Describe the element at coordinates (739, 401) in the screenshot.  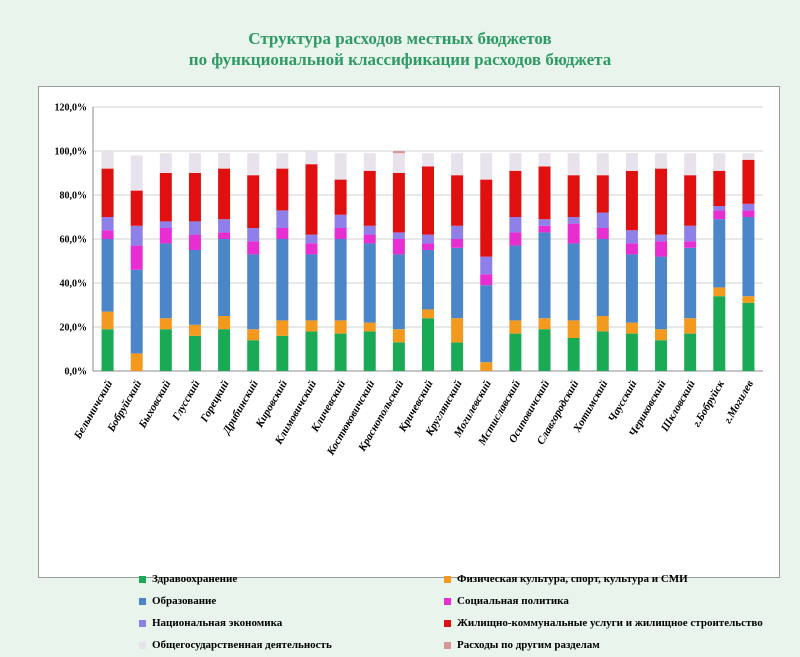
I see `x-category-label: г.Могилев` at that location.